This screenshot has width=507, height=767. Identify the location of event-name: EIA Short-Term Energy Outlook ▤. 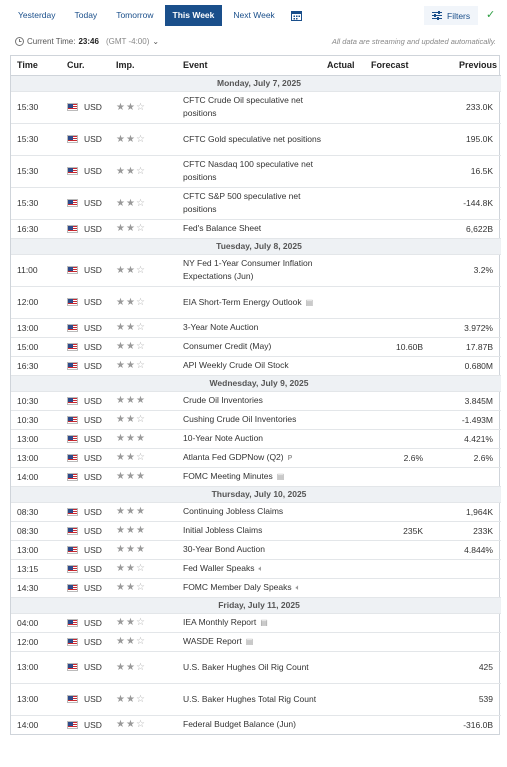
(249, 301).